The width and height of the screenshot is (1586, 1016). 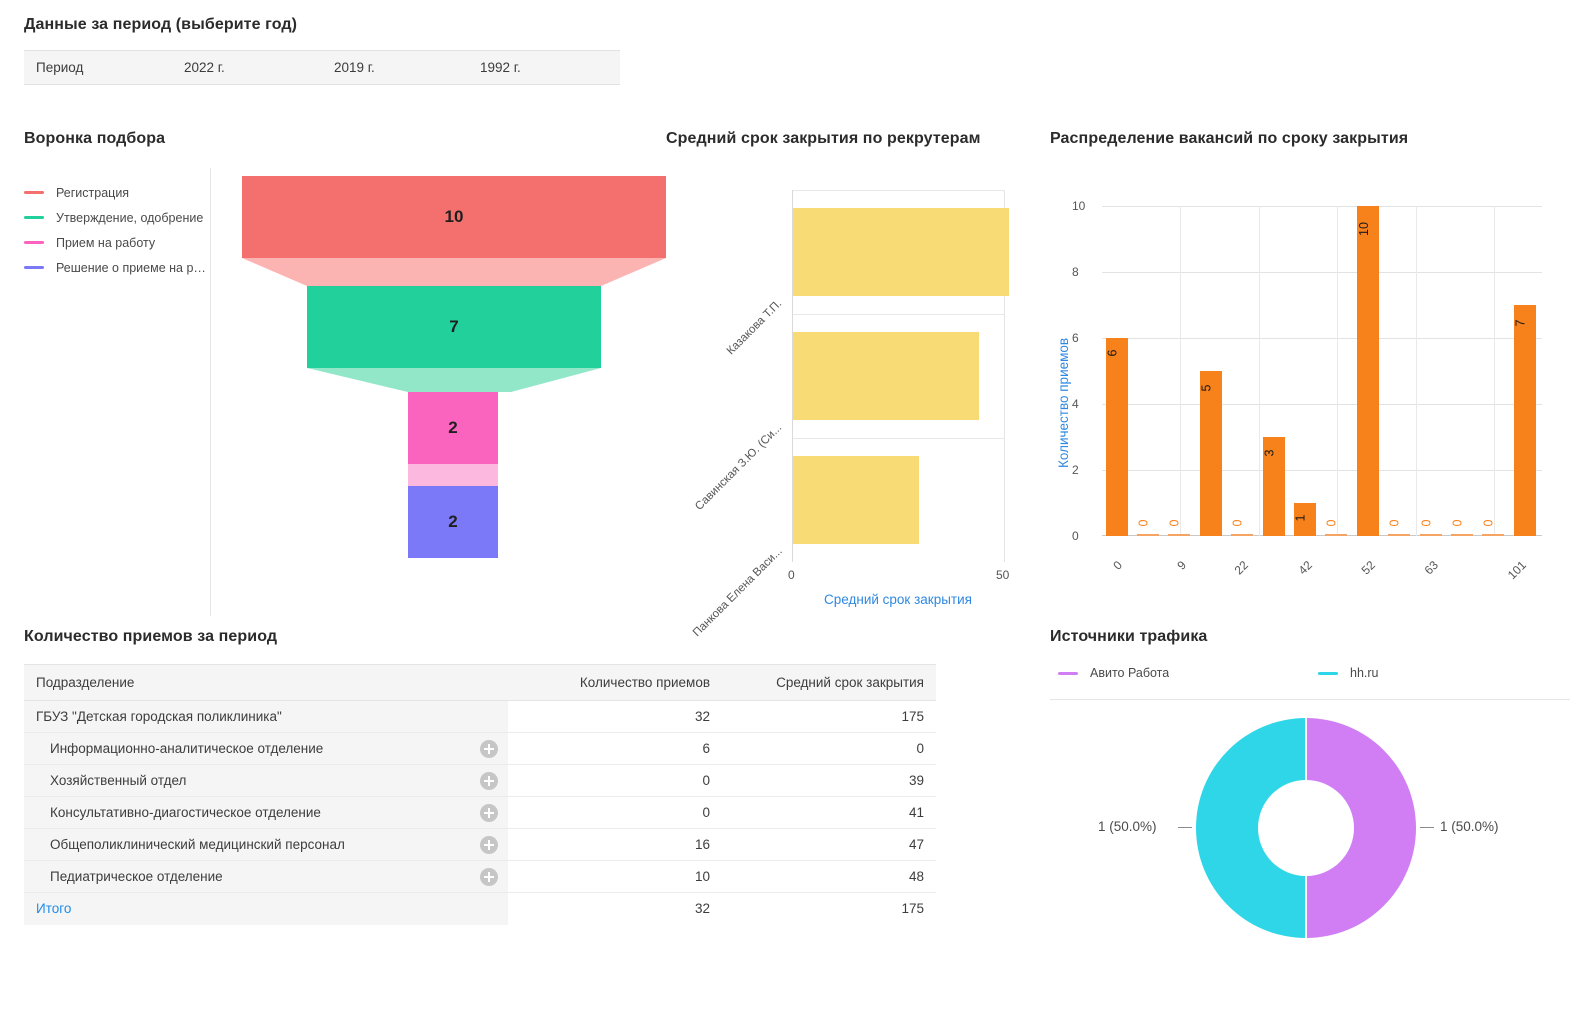 I want to click on traffic-legend-item-avito: Авито Работа, so click(x=1113, y=673).